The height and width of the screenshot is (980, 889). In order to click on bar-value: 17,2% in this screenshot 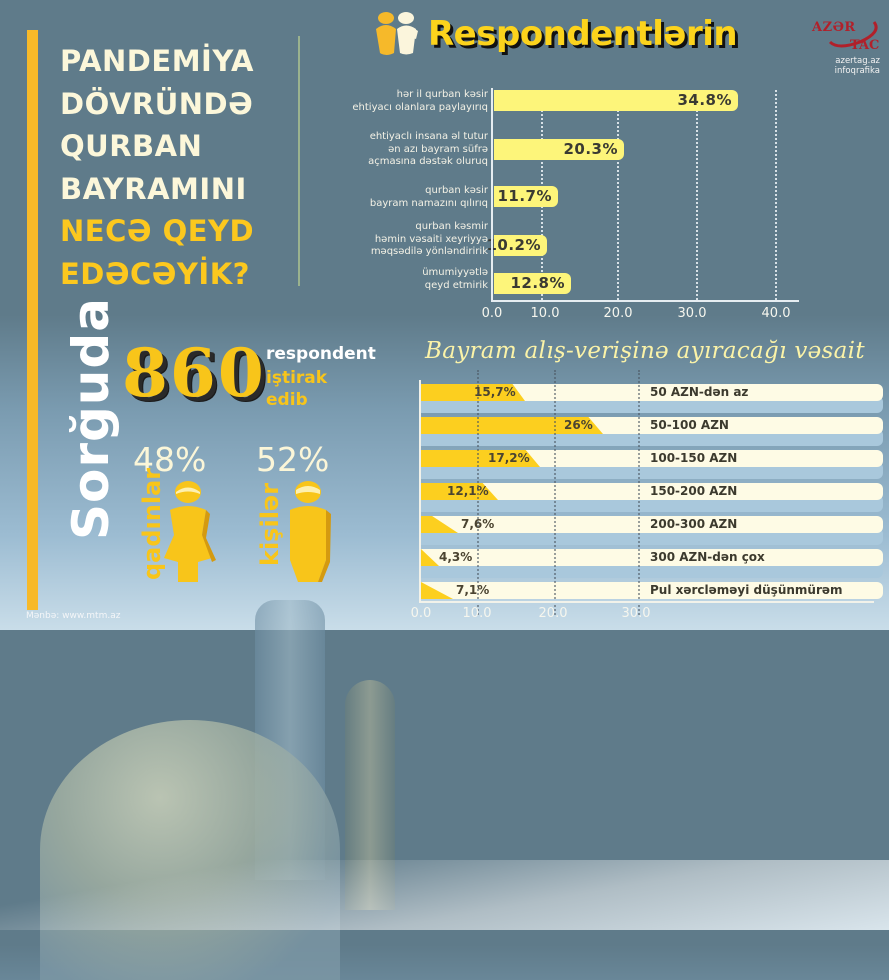, I will do `click(509, 458)`.